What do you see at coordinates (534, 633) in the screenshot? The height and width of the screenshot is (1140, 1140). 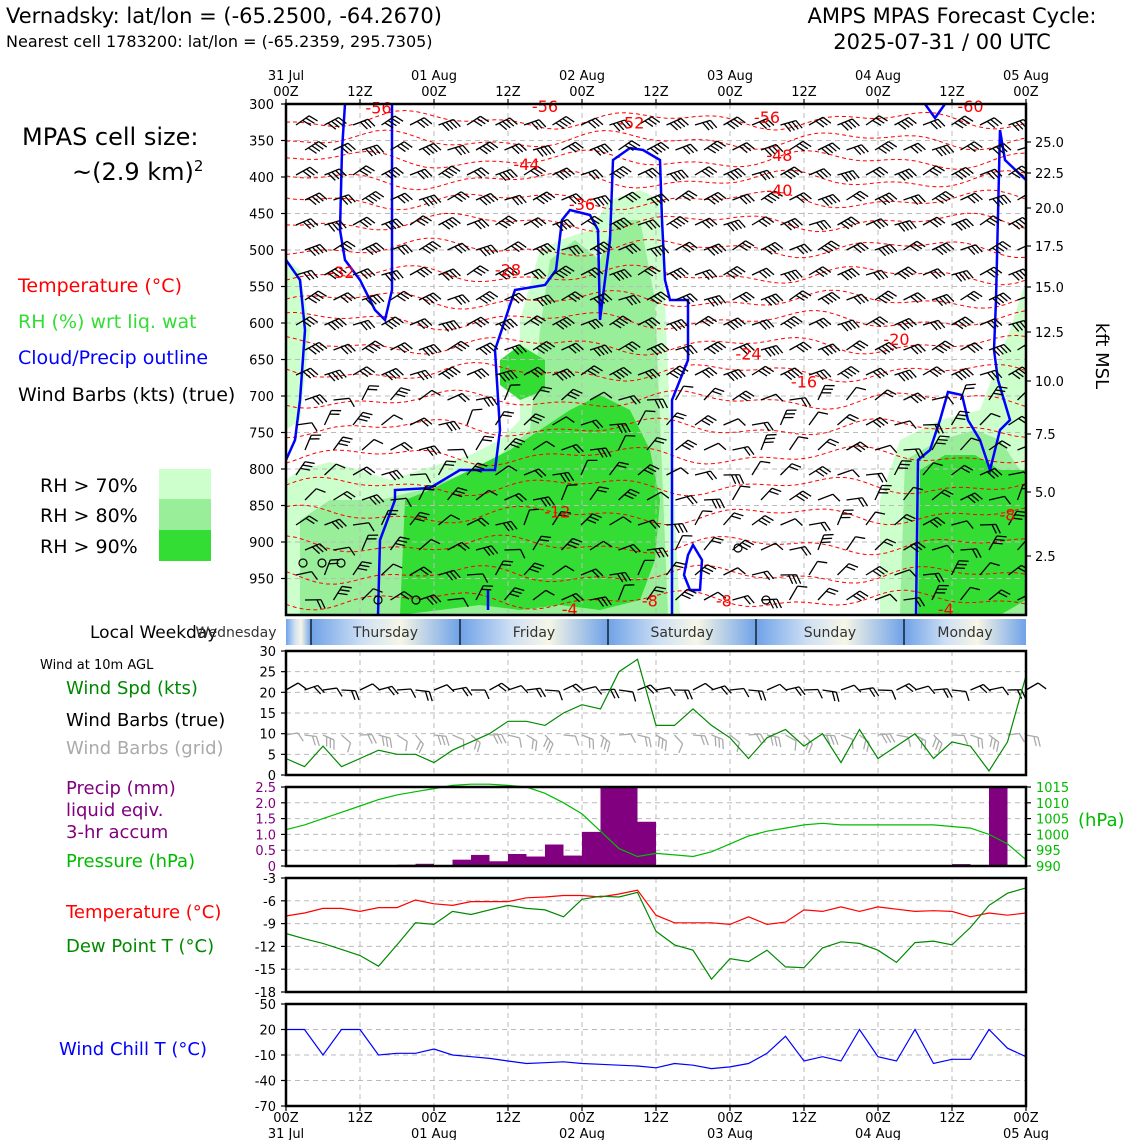 I see `weekday-label: Friday` at bounding box center [534, 633].